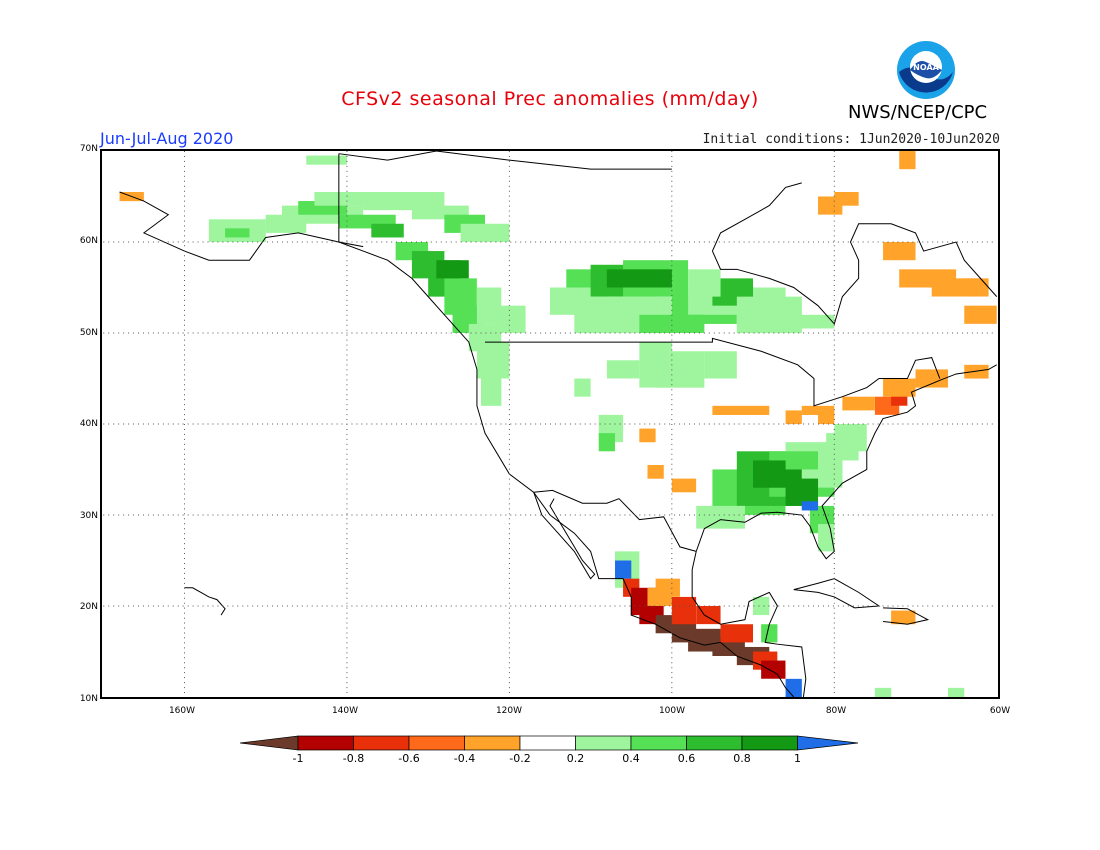  What do you see at coordinates (182, 711) in the screenshot?
I see `lon-label: 160W` at bounding box center [182, 711].